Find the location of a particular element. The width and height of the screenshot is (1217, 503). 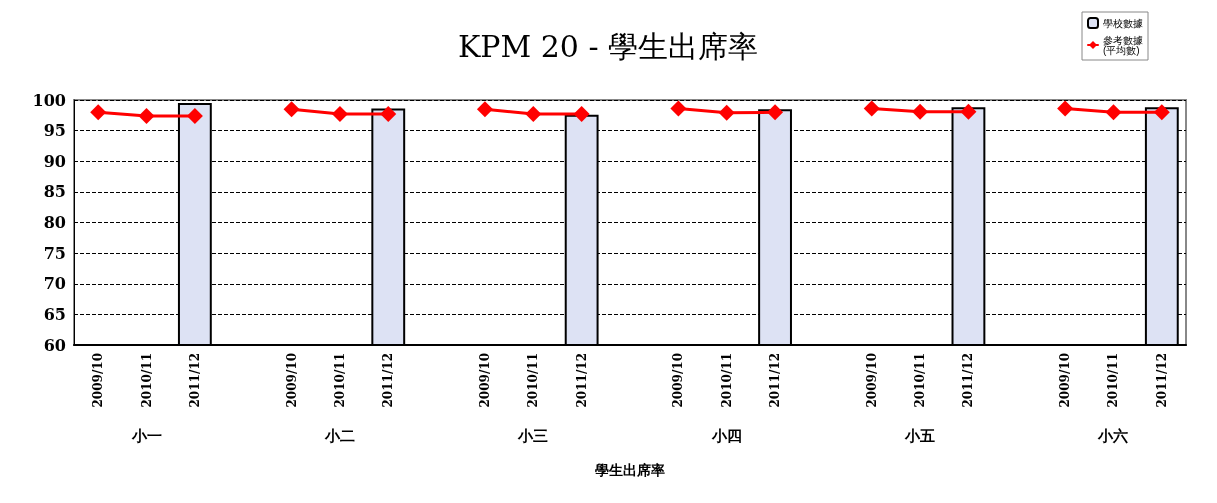

text: 小四 is located at coordinates (726, 435).